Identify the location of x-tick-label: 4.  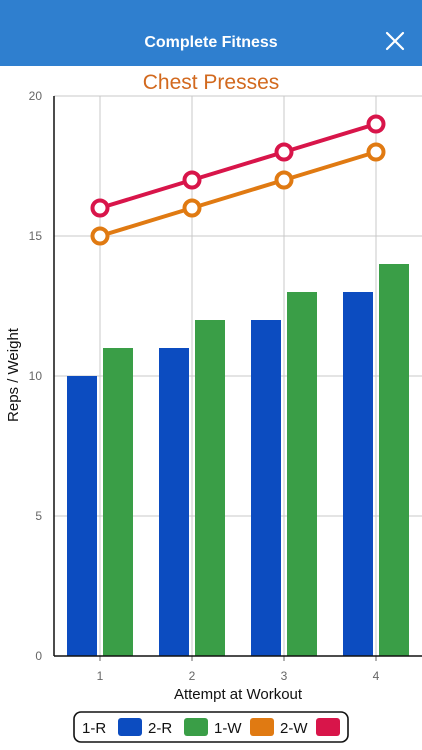
(376, 676).